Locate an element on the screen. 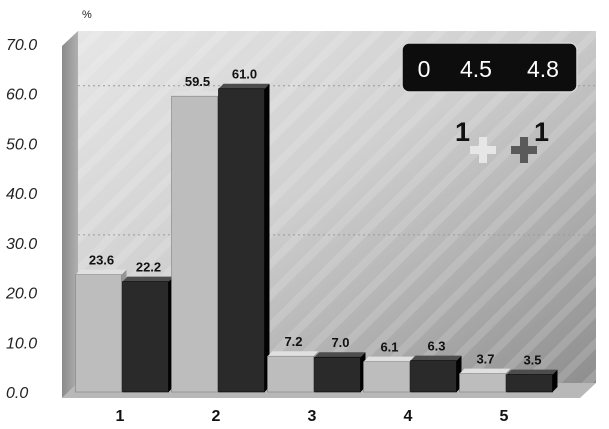 This screenshot has width=609, height=429. y-tick-label: 40.0 is located at coordinates (21, 194).